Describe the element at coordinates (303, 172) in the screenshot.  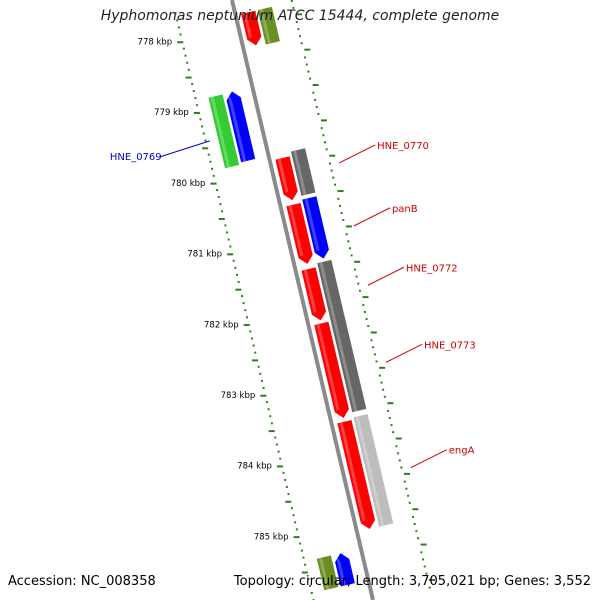
I see `gene-feature-gray` at that location.